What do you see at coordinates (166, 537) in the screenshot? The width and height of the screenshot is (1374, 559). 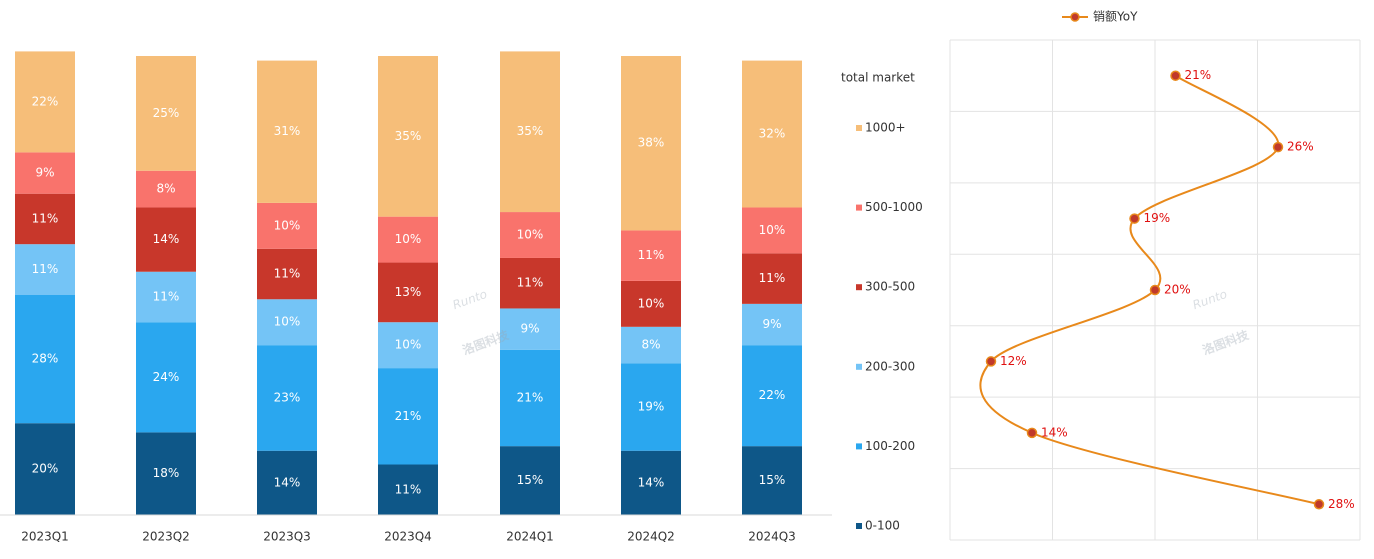 I see `x-tick-label: 2023Q2` at bounding box center [166, 537].